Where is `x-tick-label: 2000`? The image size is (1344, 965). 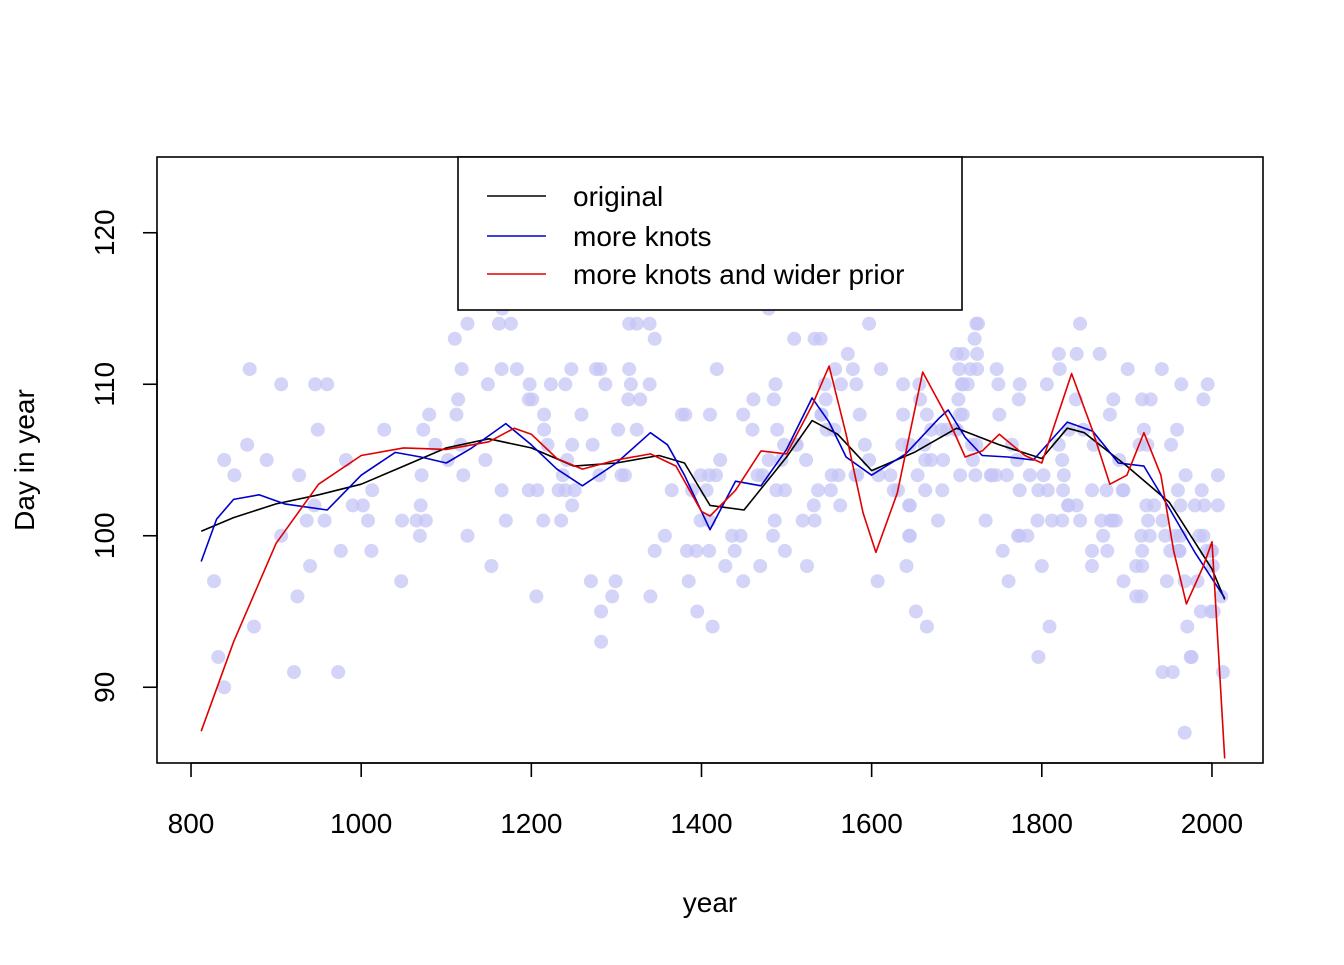
x-tick-label: 2000 is located at coordinates (1212, 823).